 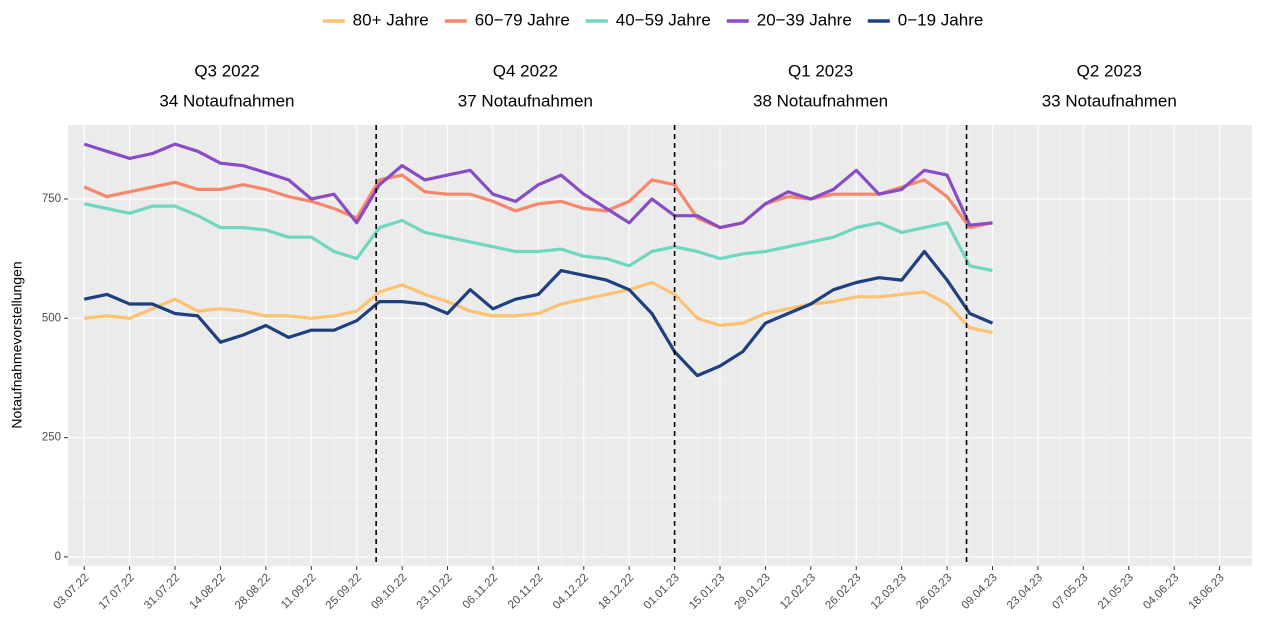 I want to click on x-tick-label: 06.11.22, so click(x=481, y=592).